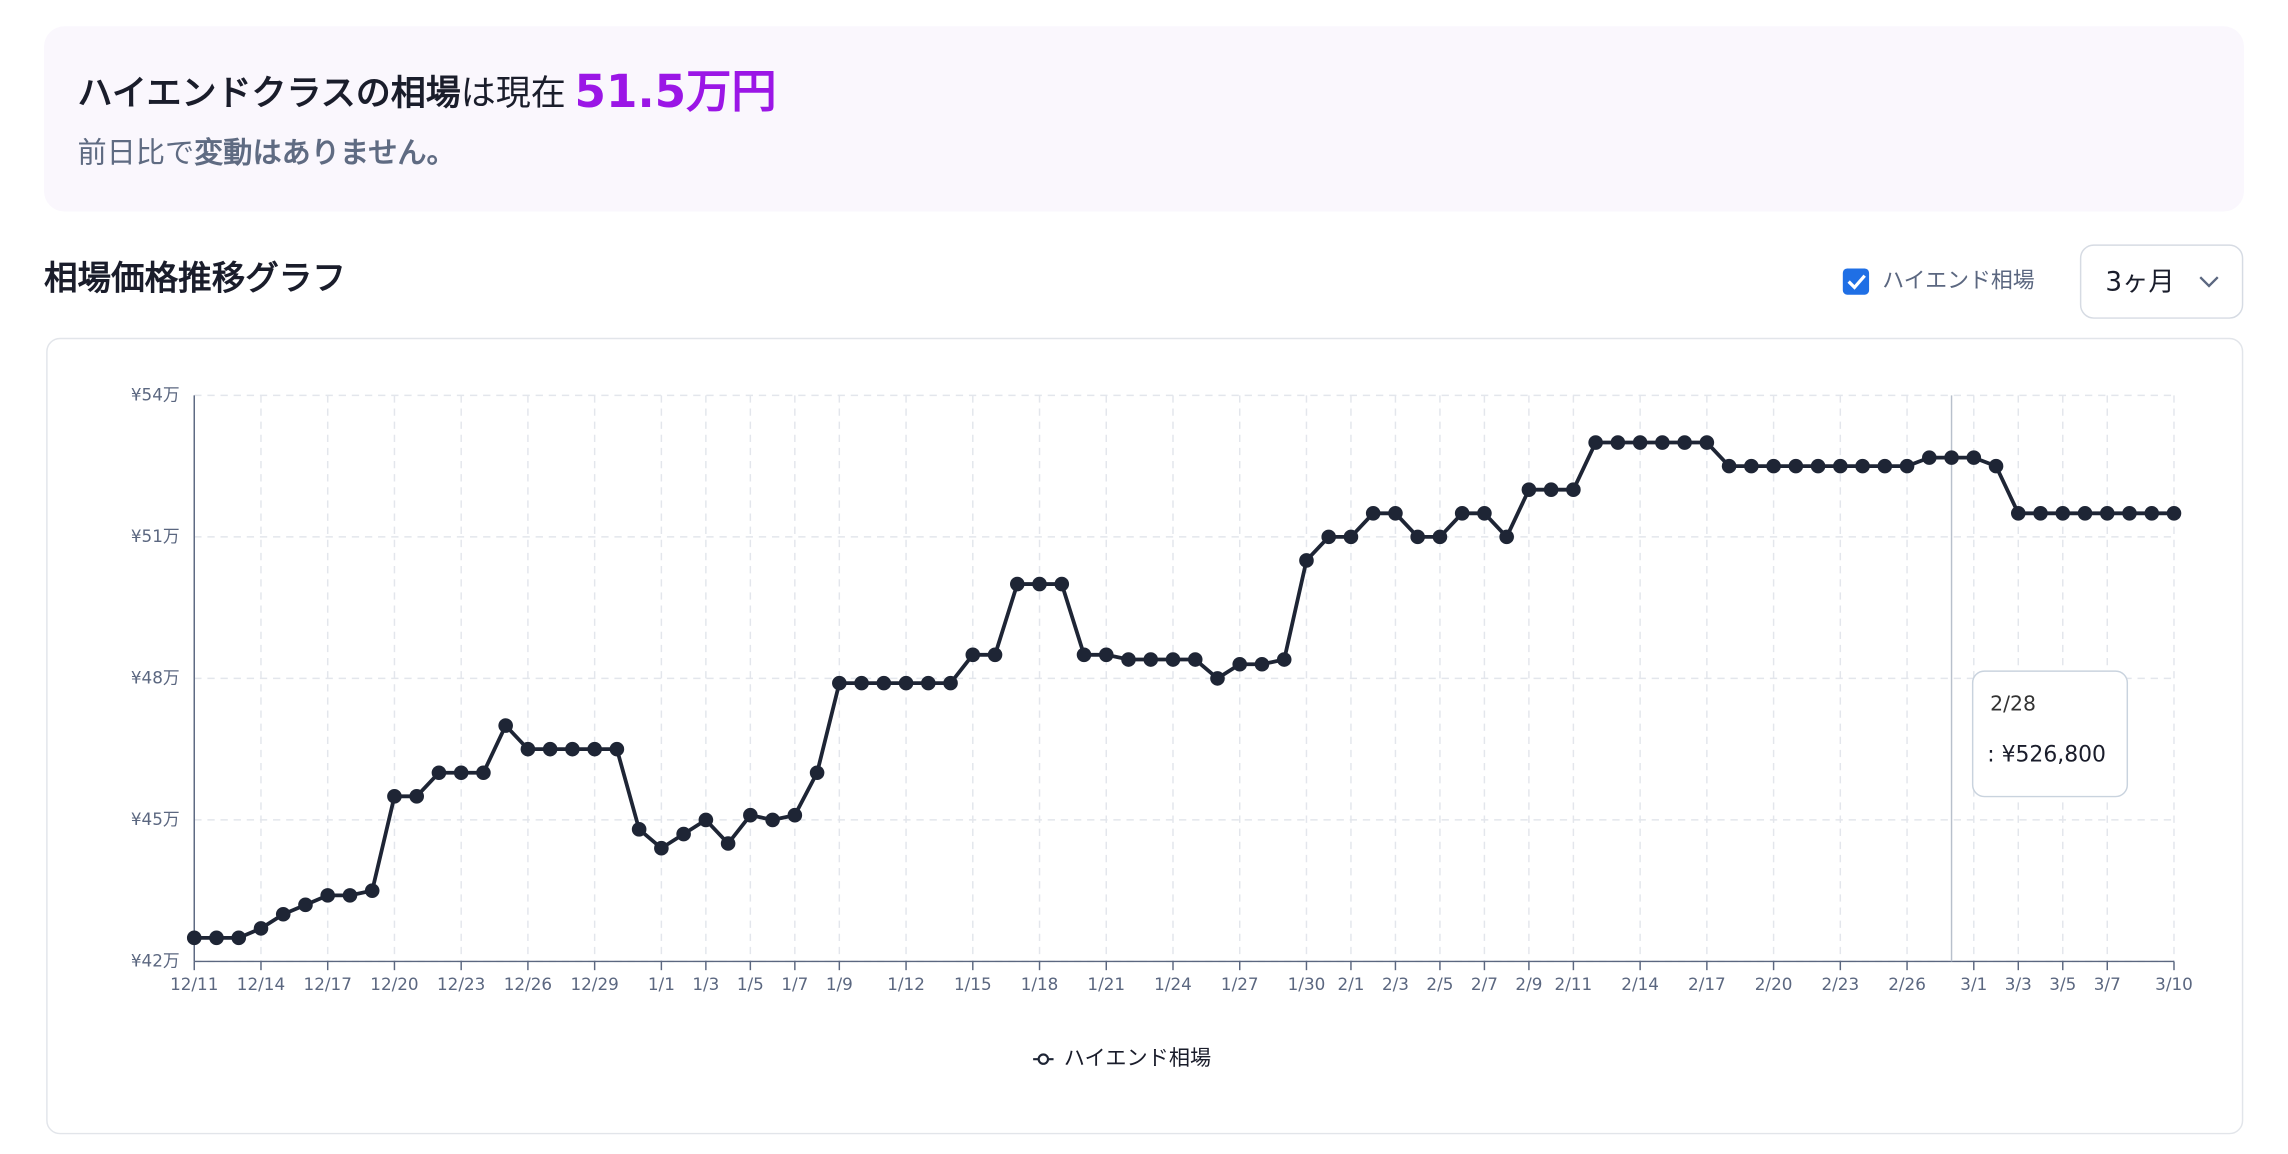  Describe the element at coordinates (1840, 984) in the screenshot. I see `x-tick-label: 2/23` at that location.